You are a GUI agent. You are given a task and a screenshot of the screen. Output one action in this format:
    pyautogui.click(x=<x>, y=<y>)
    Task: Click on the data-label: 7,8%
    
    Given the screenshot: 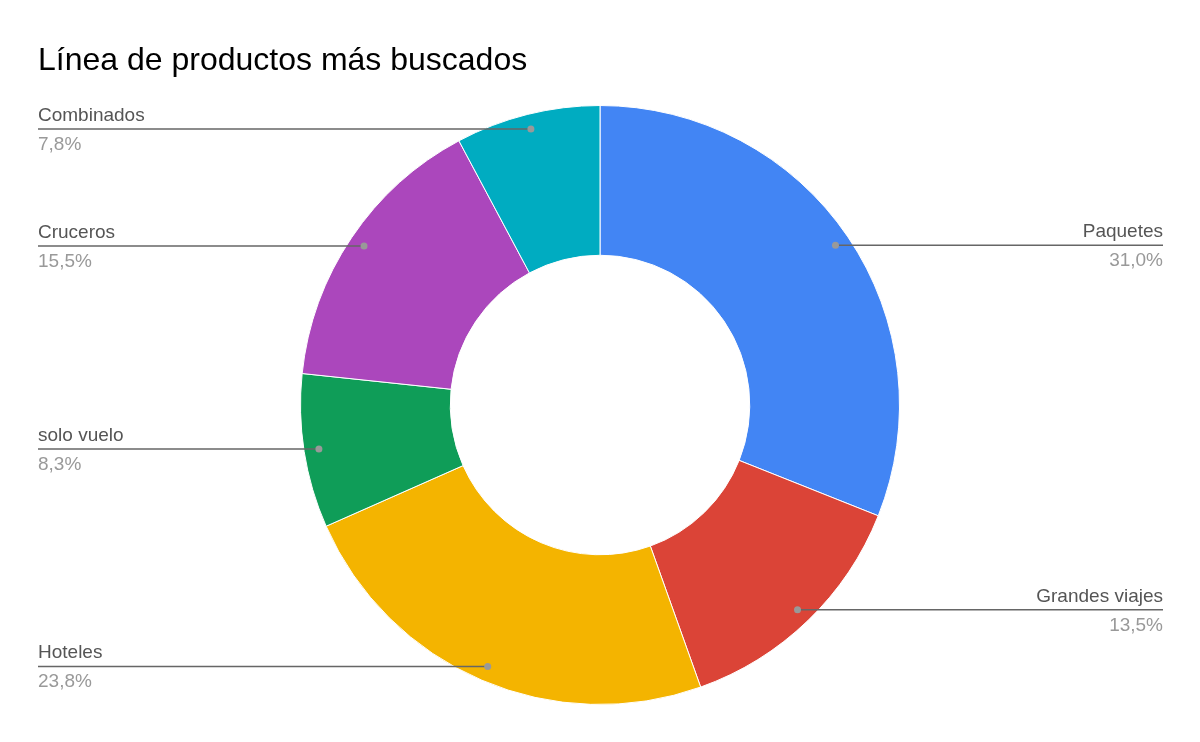 What is the action you would take?
    pyautogui.click(x=60, y=143)
    